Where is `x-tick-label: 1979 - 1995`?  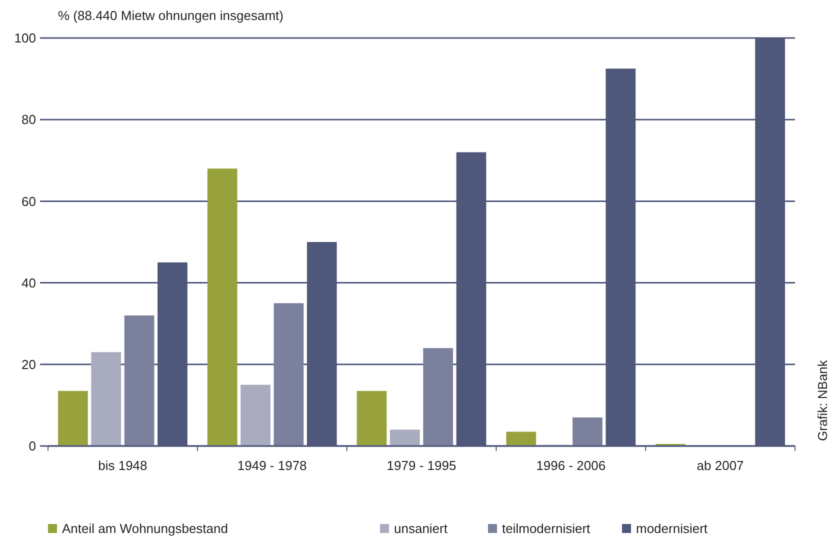
x-tick-label: 1979 - 1995 is located at coordinates (421, 465).